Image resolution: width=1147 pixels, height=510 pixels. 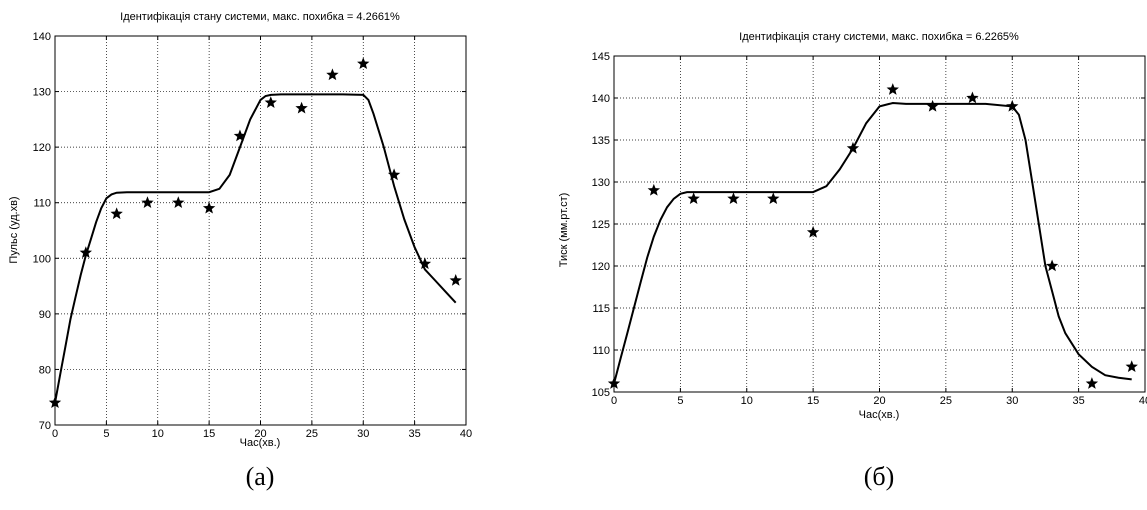 I want to click on y-axis-label: Пульс (уд.хв), so click(x=14, y=229).